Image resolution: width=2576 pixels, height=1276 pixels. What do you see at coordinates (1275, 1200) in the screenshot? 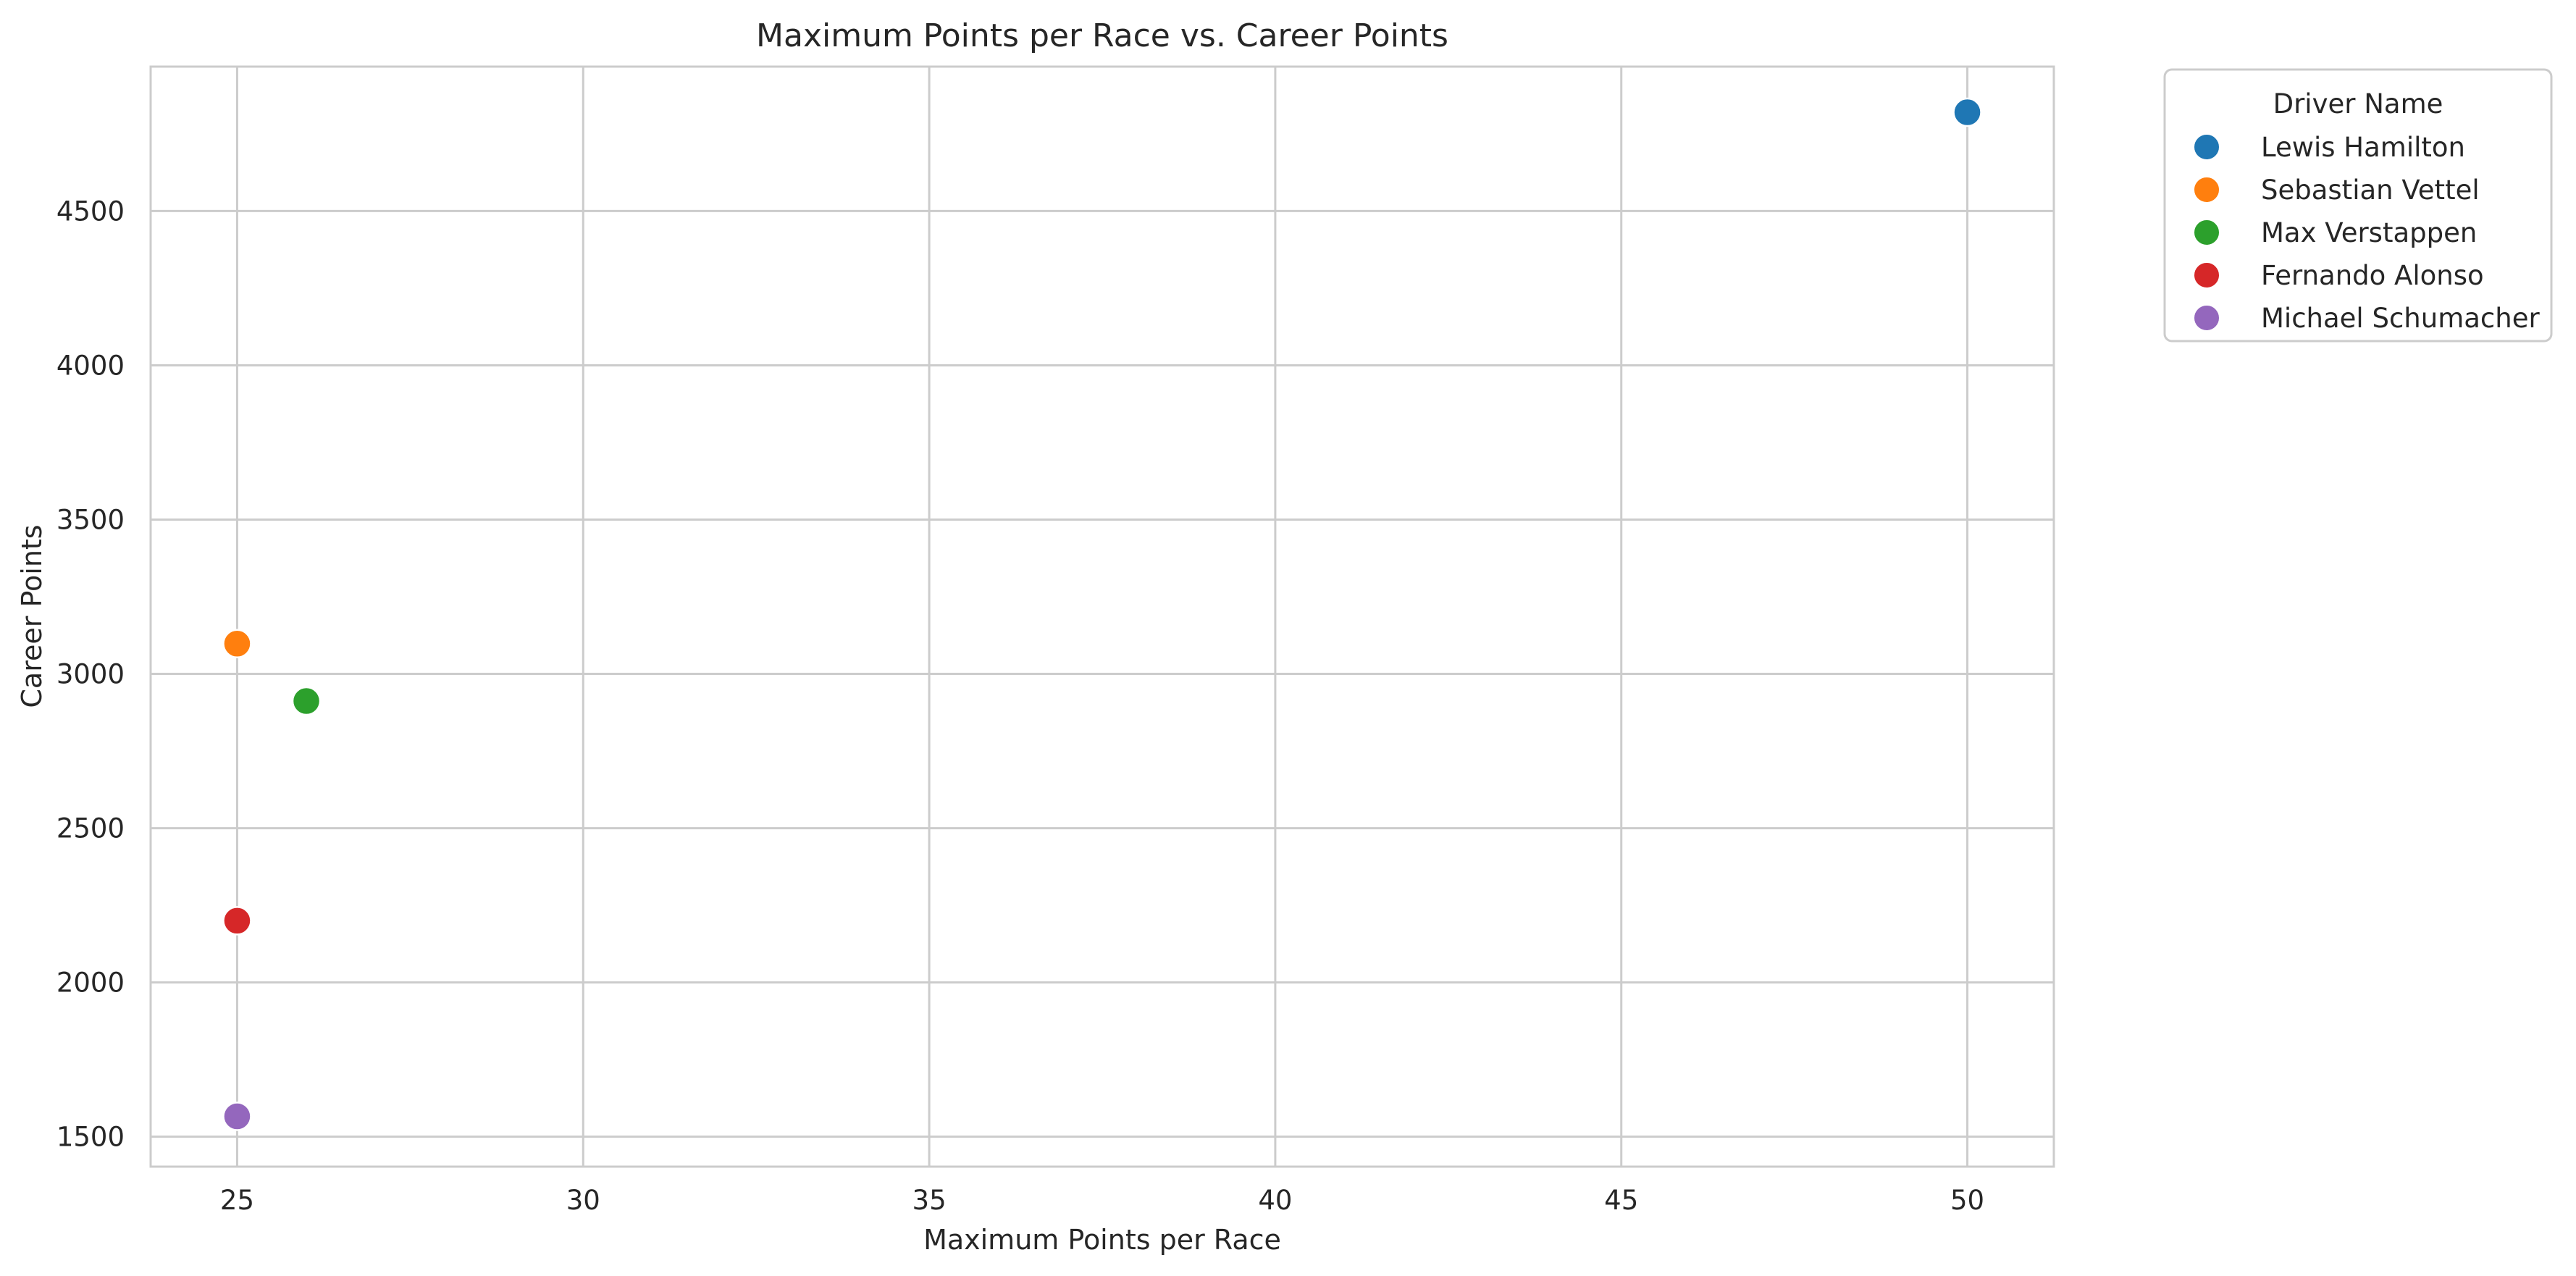
I see `x-tick-label: 40` at bounding box center [1275, 1200].